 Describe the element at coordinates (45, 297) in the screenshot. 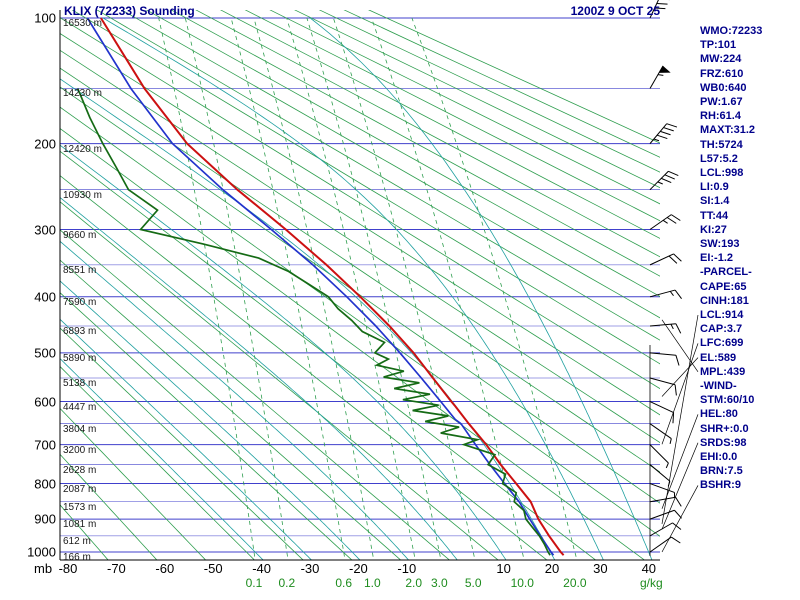

I see `pressure-tick-label: 400` at that location.